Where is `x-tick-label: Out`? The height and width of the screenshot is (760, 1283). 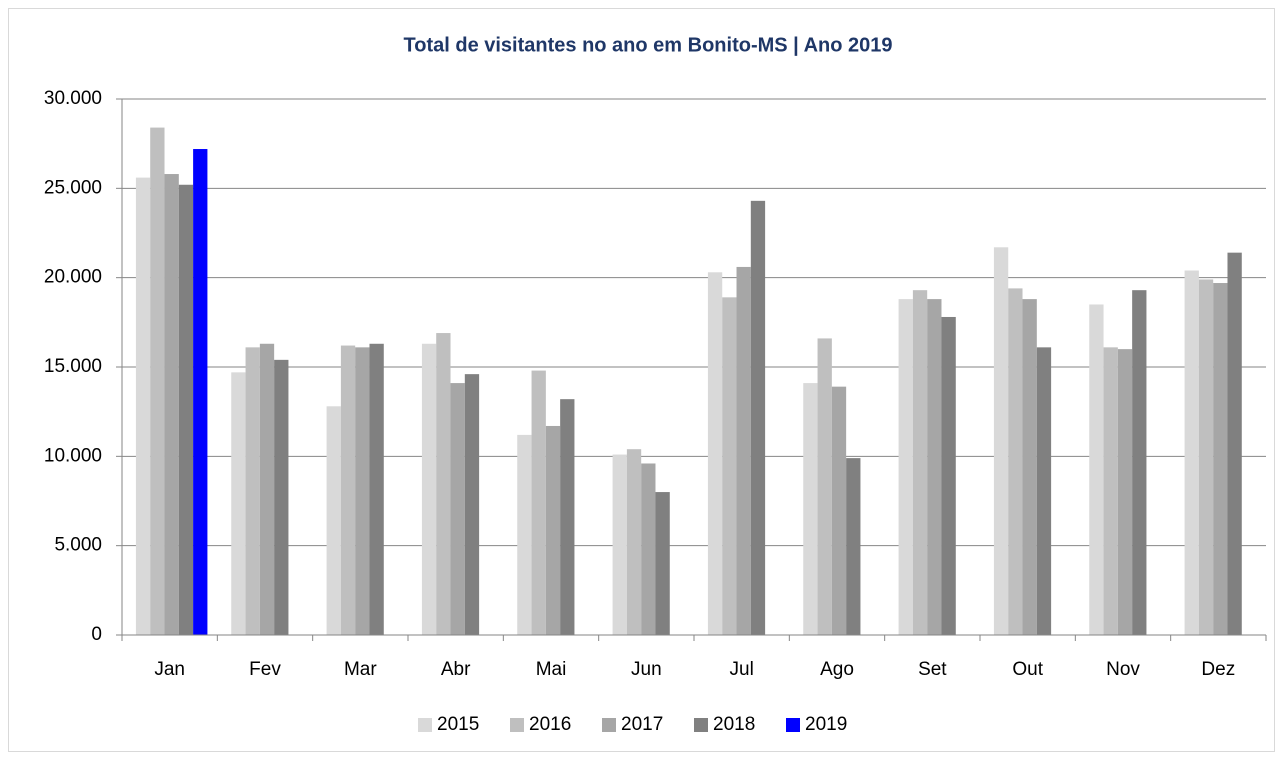 x-tick-label: Out is located at coordinates (1027, 669).